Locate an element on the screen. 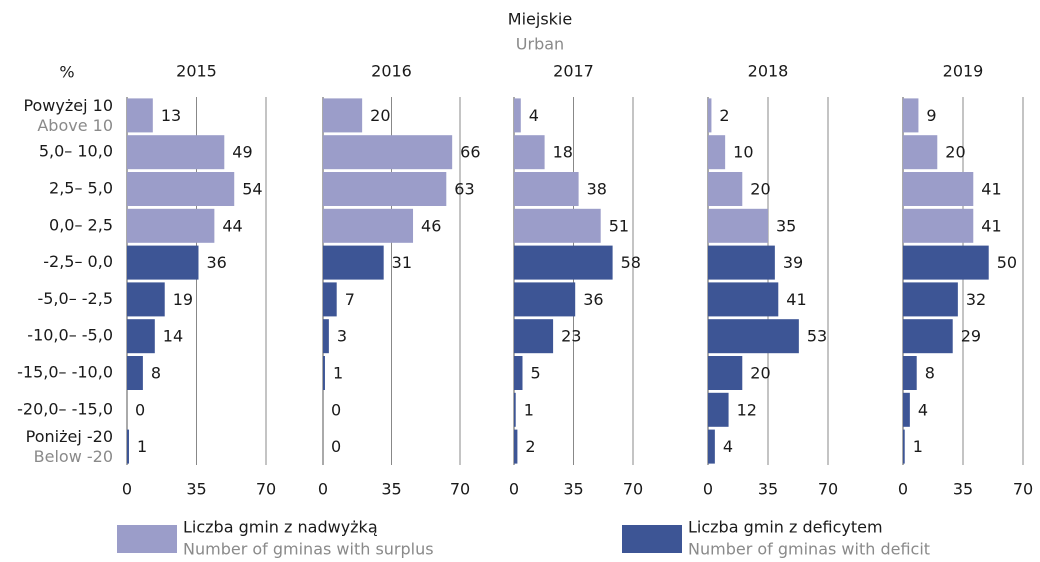 This screenshot has width=1040, height=562. data-label: 35 is located at coordinates (786, 225).